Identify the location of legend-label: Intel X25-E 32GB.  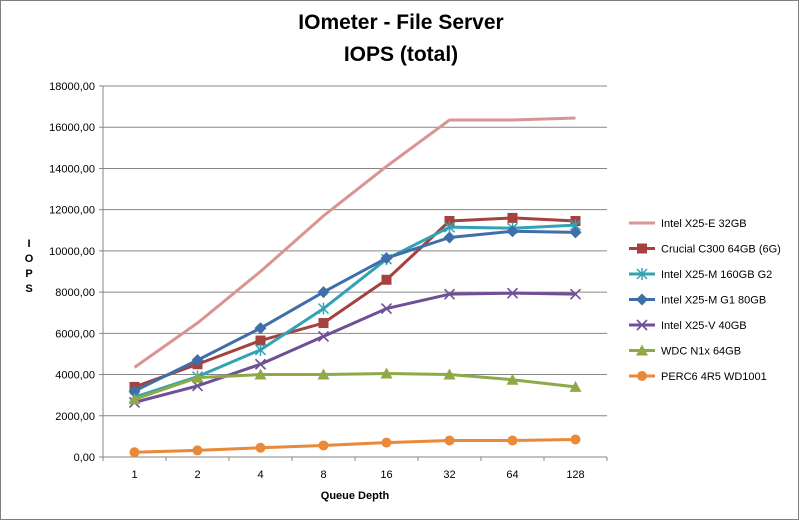
(704, 224).